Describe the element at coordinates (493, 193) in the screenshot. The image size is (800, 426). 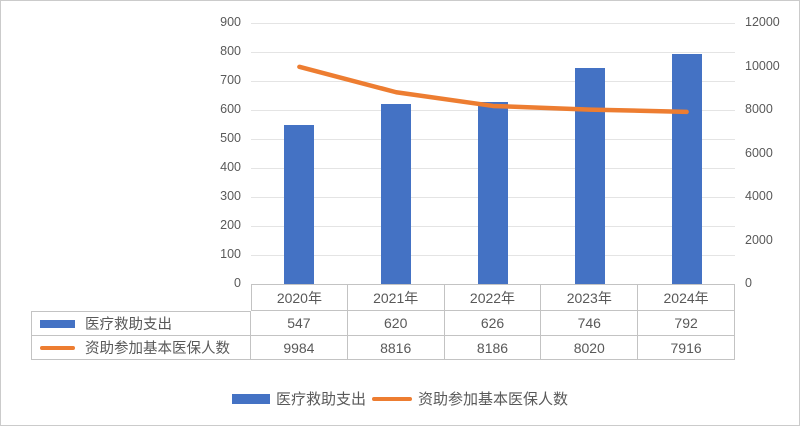
I see `bar-2022年` at that location.